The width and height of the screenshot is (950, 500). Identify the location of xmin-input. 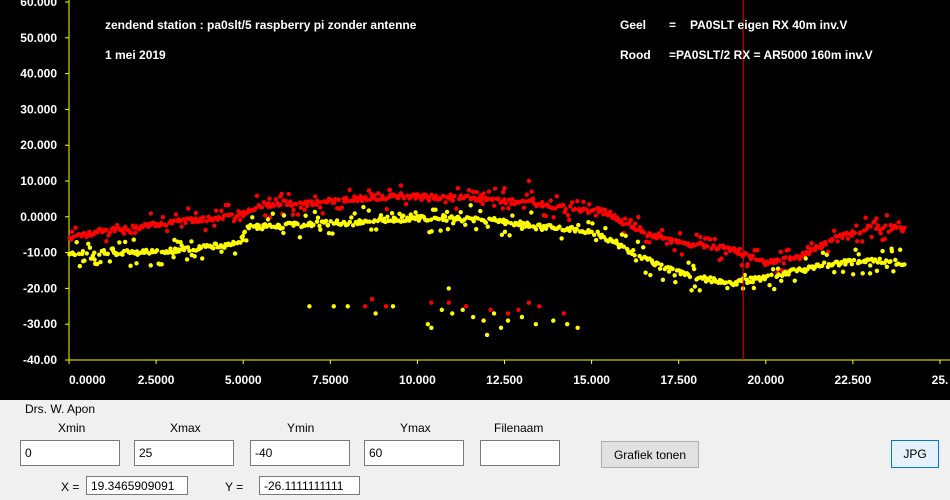
(70, 453).